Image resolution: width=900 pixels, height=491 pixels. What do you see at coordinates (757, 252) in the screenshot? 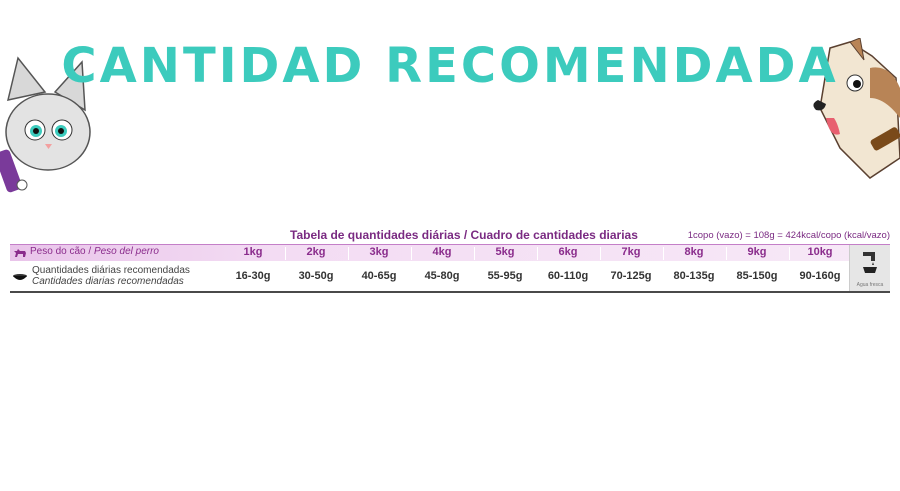
I see `weight-cell: 9kg` at bounding box center [757, 252].